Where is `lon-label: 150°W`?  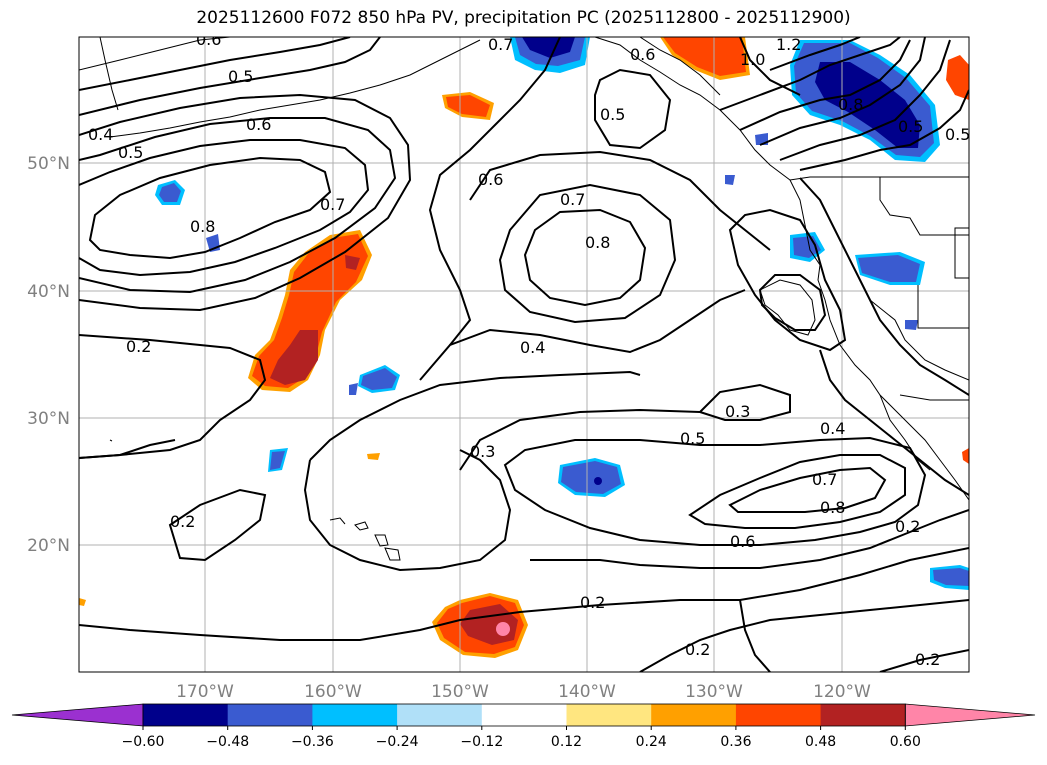
lon-label: 150°W is located at coordinates (460, 692).